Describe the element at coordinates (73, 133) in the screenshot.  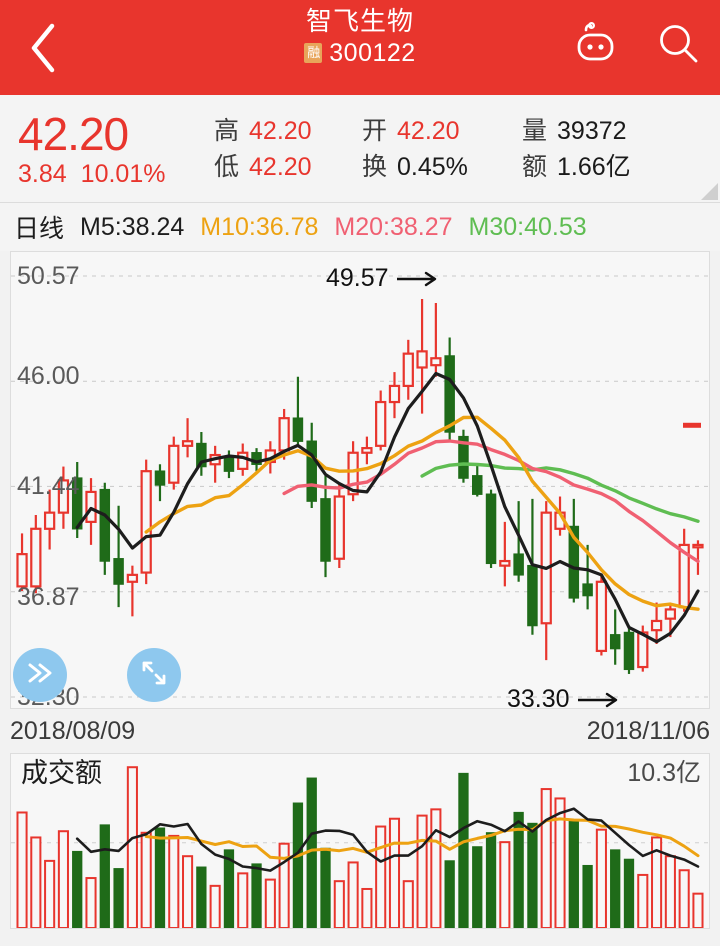
I see `last-price: 42.20` at that location.